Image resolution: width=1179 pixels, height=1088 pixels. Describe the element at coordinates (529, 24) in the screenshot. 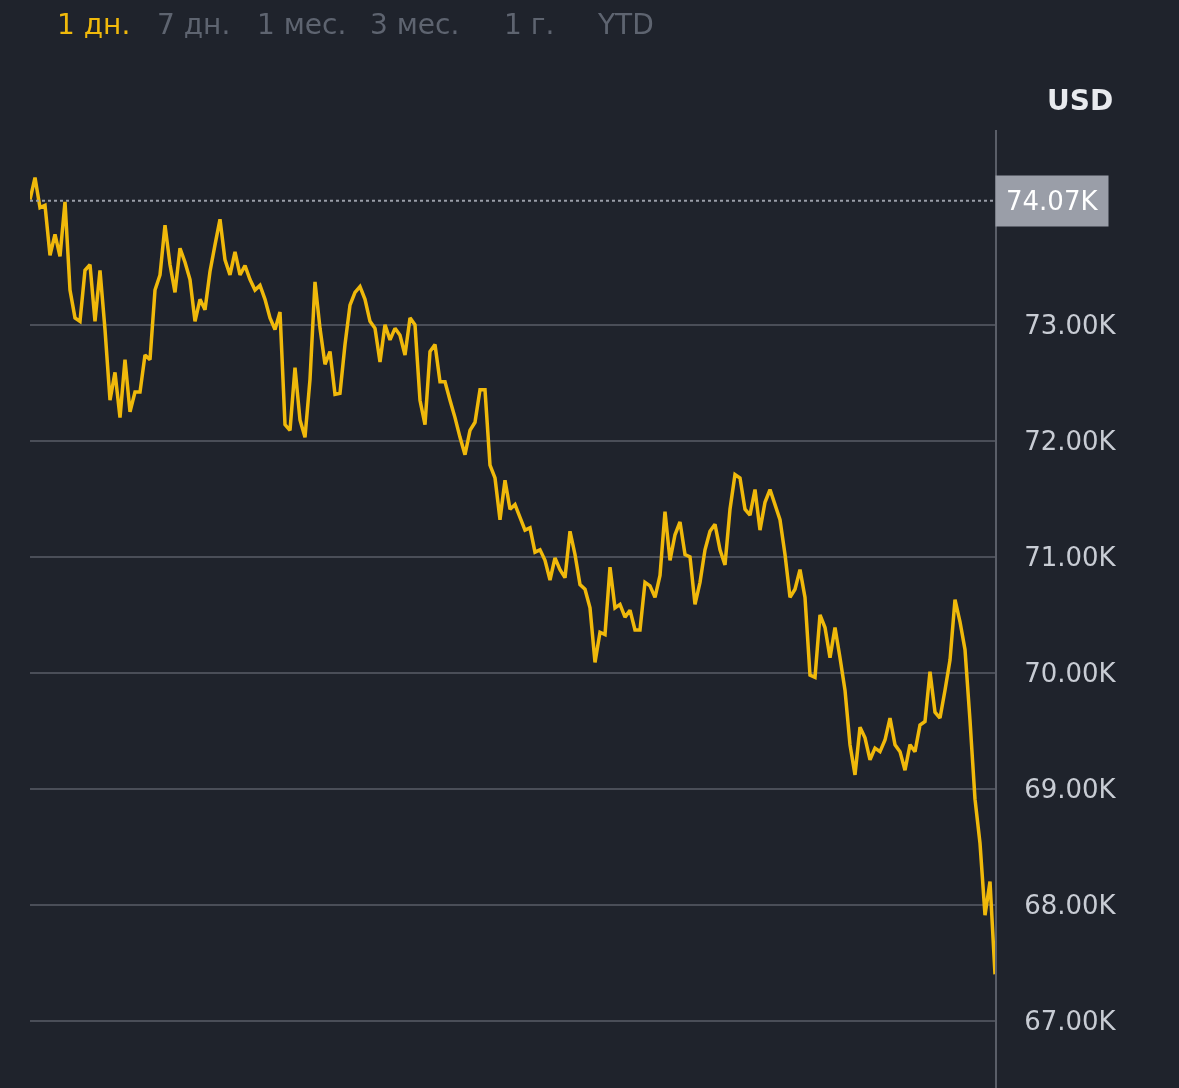

I see `text: 1 г.` at that location.